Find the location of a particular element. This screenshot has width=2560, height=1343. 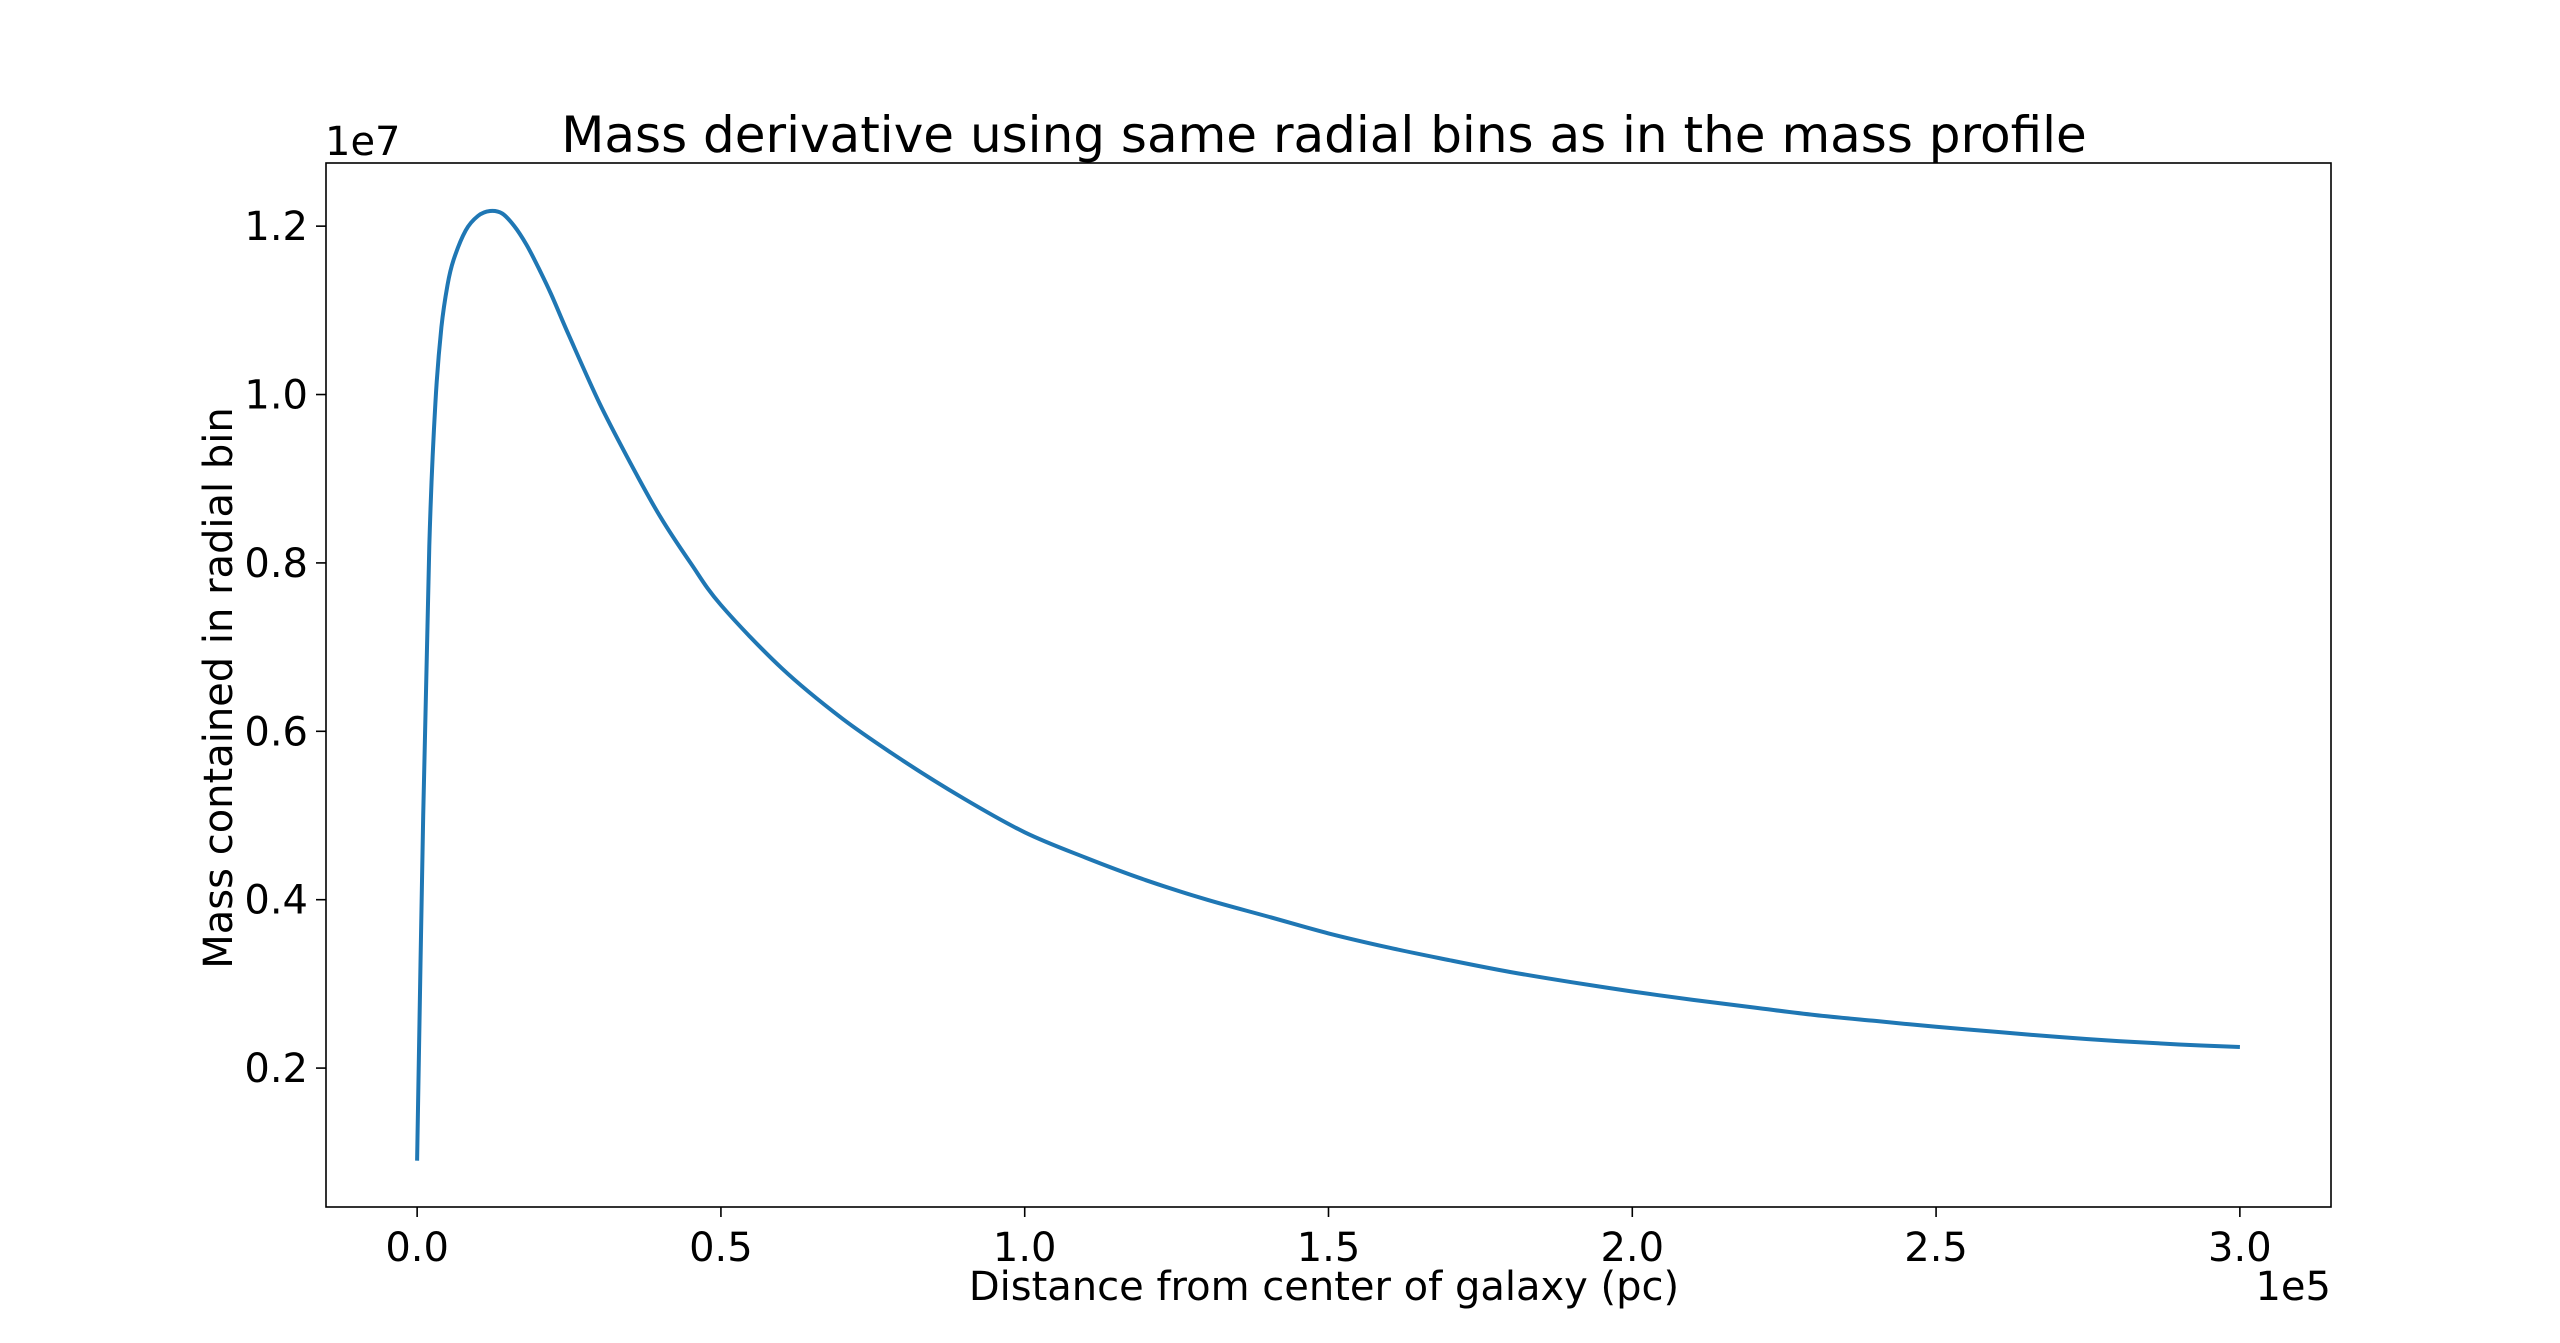

x-tick-label: 0.5 is located at coordinates (721, 1248).